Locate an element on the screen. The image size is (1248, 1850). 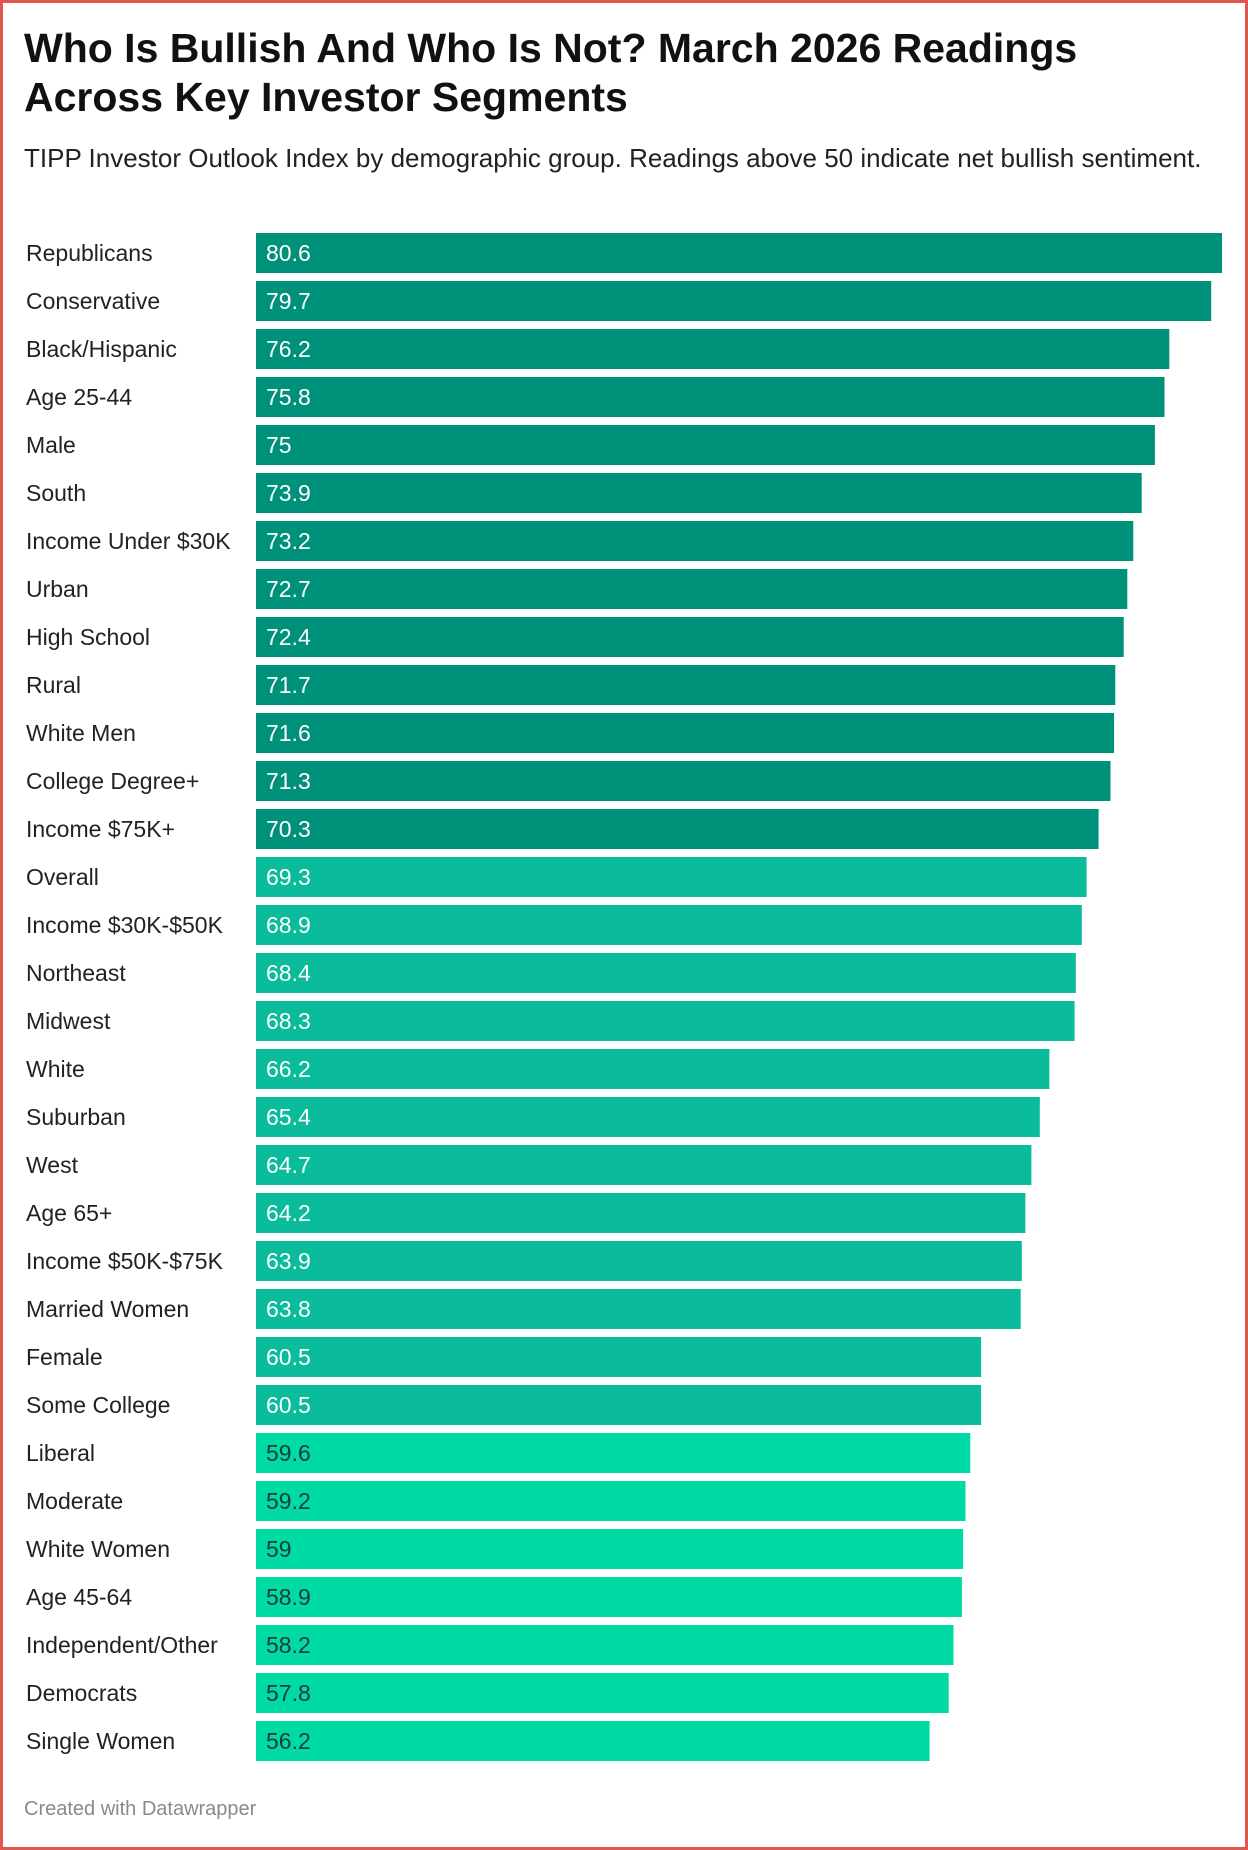
bar-row: West 64.7 is located at coordinates (529, 1165).